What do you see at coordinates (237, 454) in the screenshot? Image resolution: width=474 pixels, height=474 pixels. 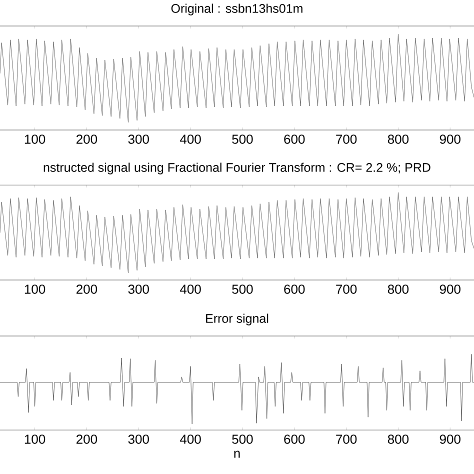 I see `x-axis-title: n` at bounding box center [237, 454].